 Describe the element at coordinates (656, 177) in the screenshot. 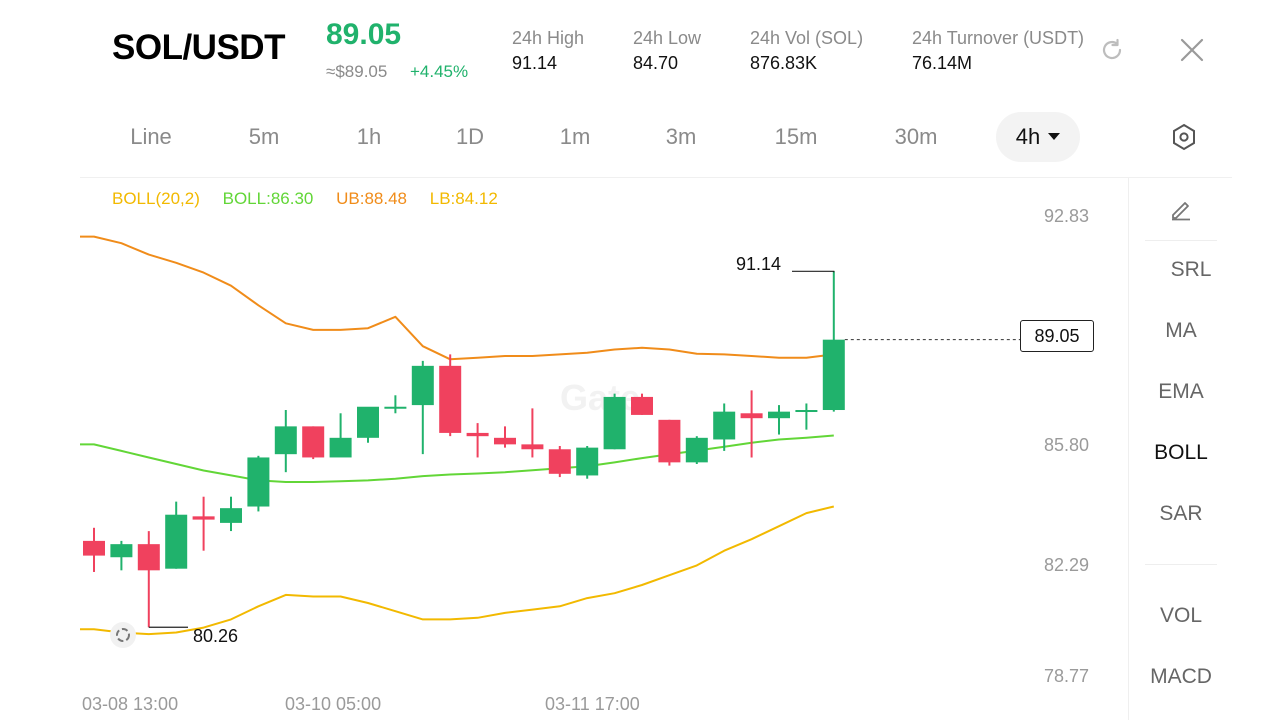

I see `chart-top-divider` at that location.